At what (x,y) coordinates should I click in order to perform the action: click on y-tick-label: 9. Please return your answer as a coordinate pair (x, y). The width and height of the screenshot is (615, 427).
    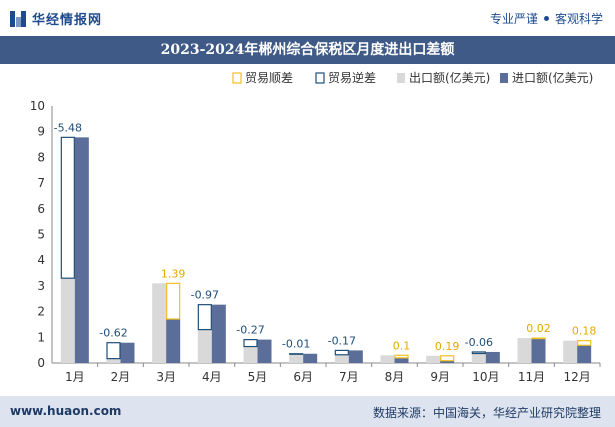
    Looking at the image, I should click on (41, 132).